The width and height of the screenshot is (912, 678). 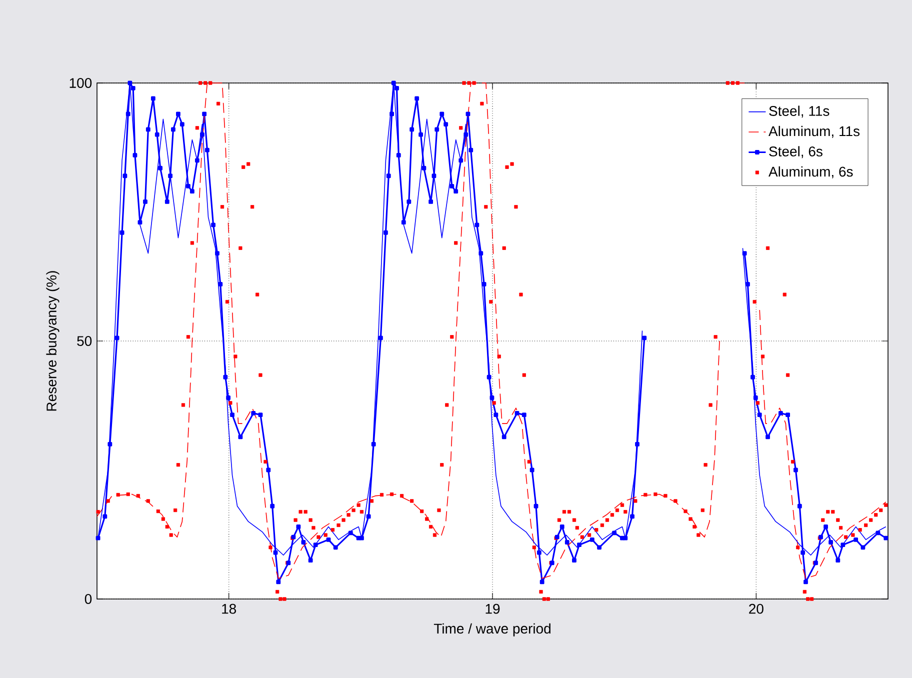 What do you see at coordinates (795, 152) in the screenshot?
I see `legend-label: Steel, 6s` at bounding box center [795, 152].